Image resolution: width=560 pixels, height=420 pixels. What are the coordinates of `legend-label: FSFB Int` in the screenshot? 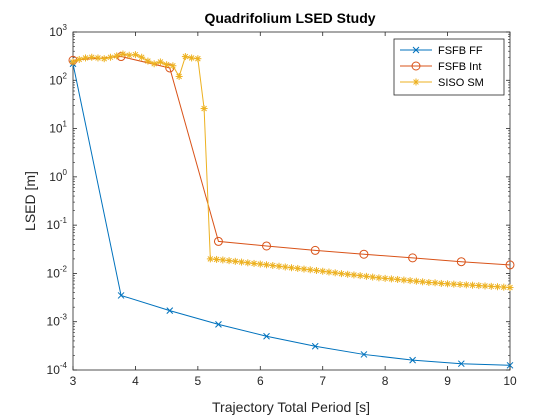 It's located at (459, 67).